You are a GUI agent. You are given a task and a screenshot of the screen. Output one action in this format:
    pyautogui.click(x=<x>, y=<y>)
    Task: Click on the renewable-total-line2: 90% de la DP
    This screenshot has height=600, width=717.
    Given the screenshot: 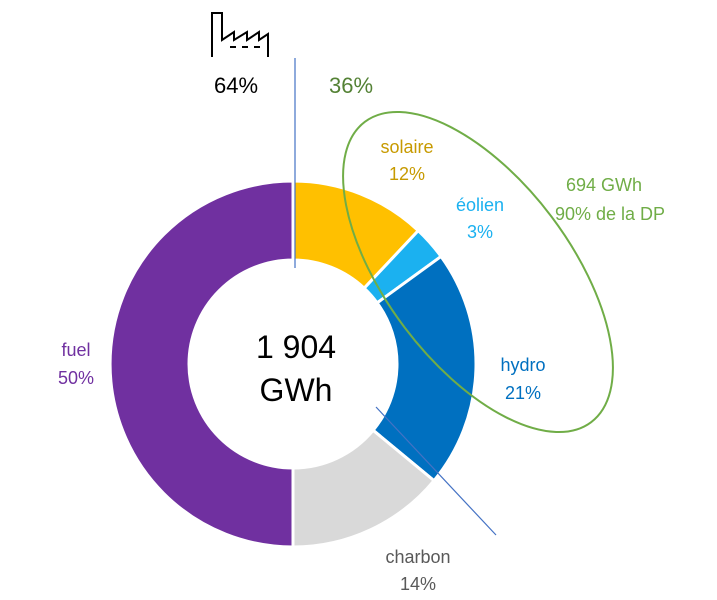 What is the action you would take?
    pyautogui.click(x=610, y=214)
    